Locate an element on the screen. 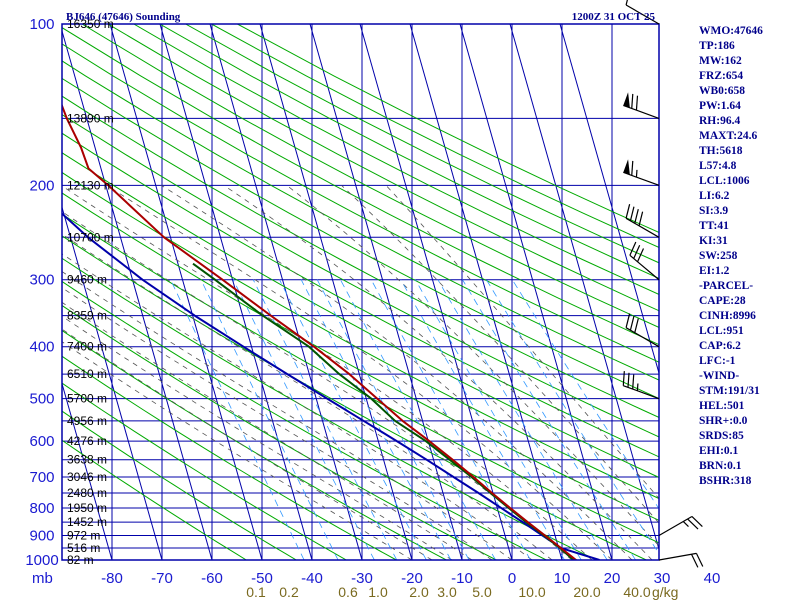 This screenshot has height=600, width=800. height-label: 13890 m is located at coordinates (90, 118).